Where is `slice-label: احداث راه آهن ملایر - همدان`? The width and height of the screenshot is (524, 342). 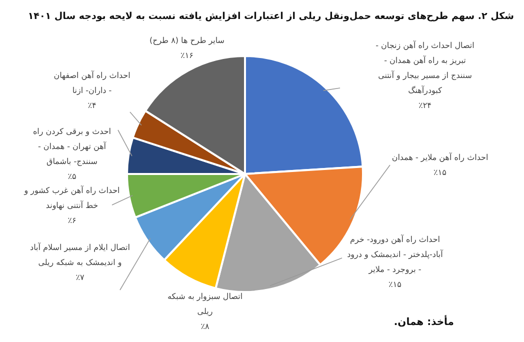
slice-label: احداث راه آهن ملایر - همدان is located at coordinates (440, 158).